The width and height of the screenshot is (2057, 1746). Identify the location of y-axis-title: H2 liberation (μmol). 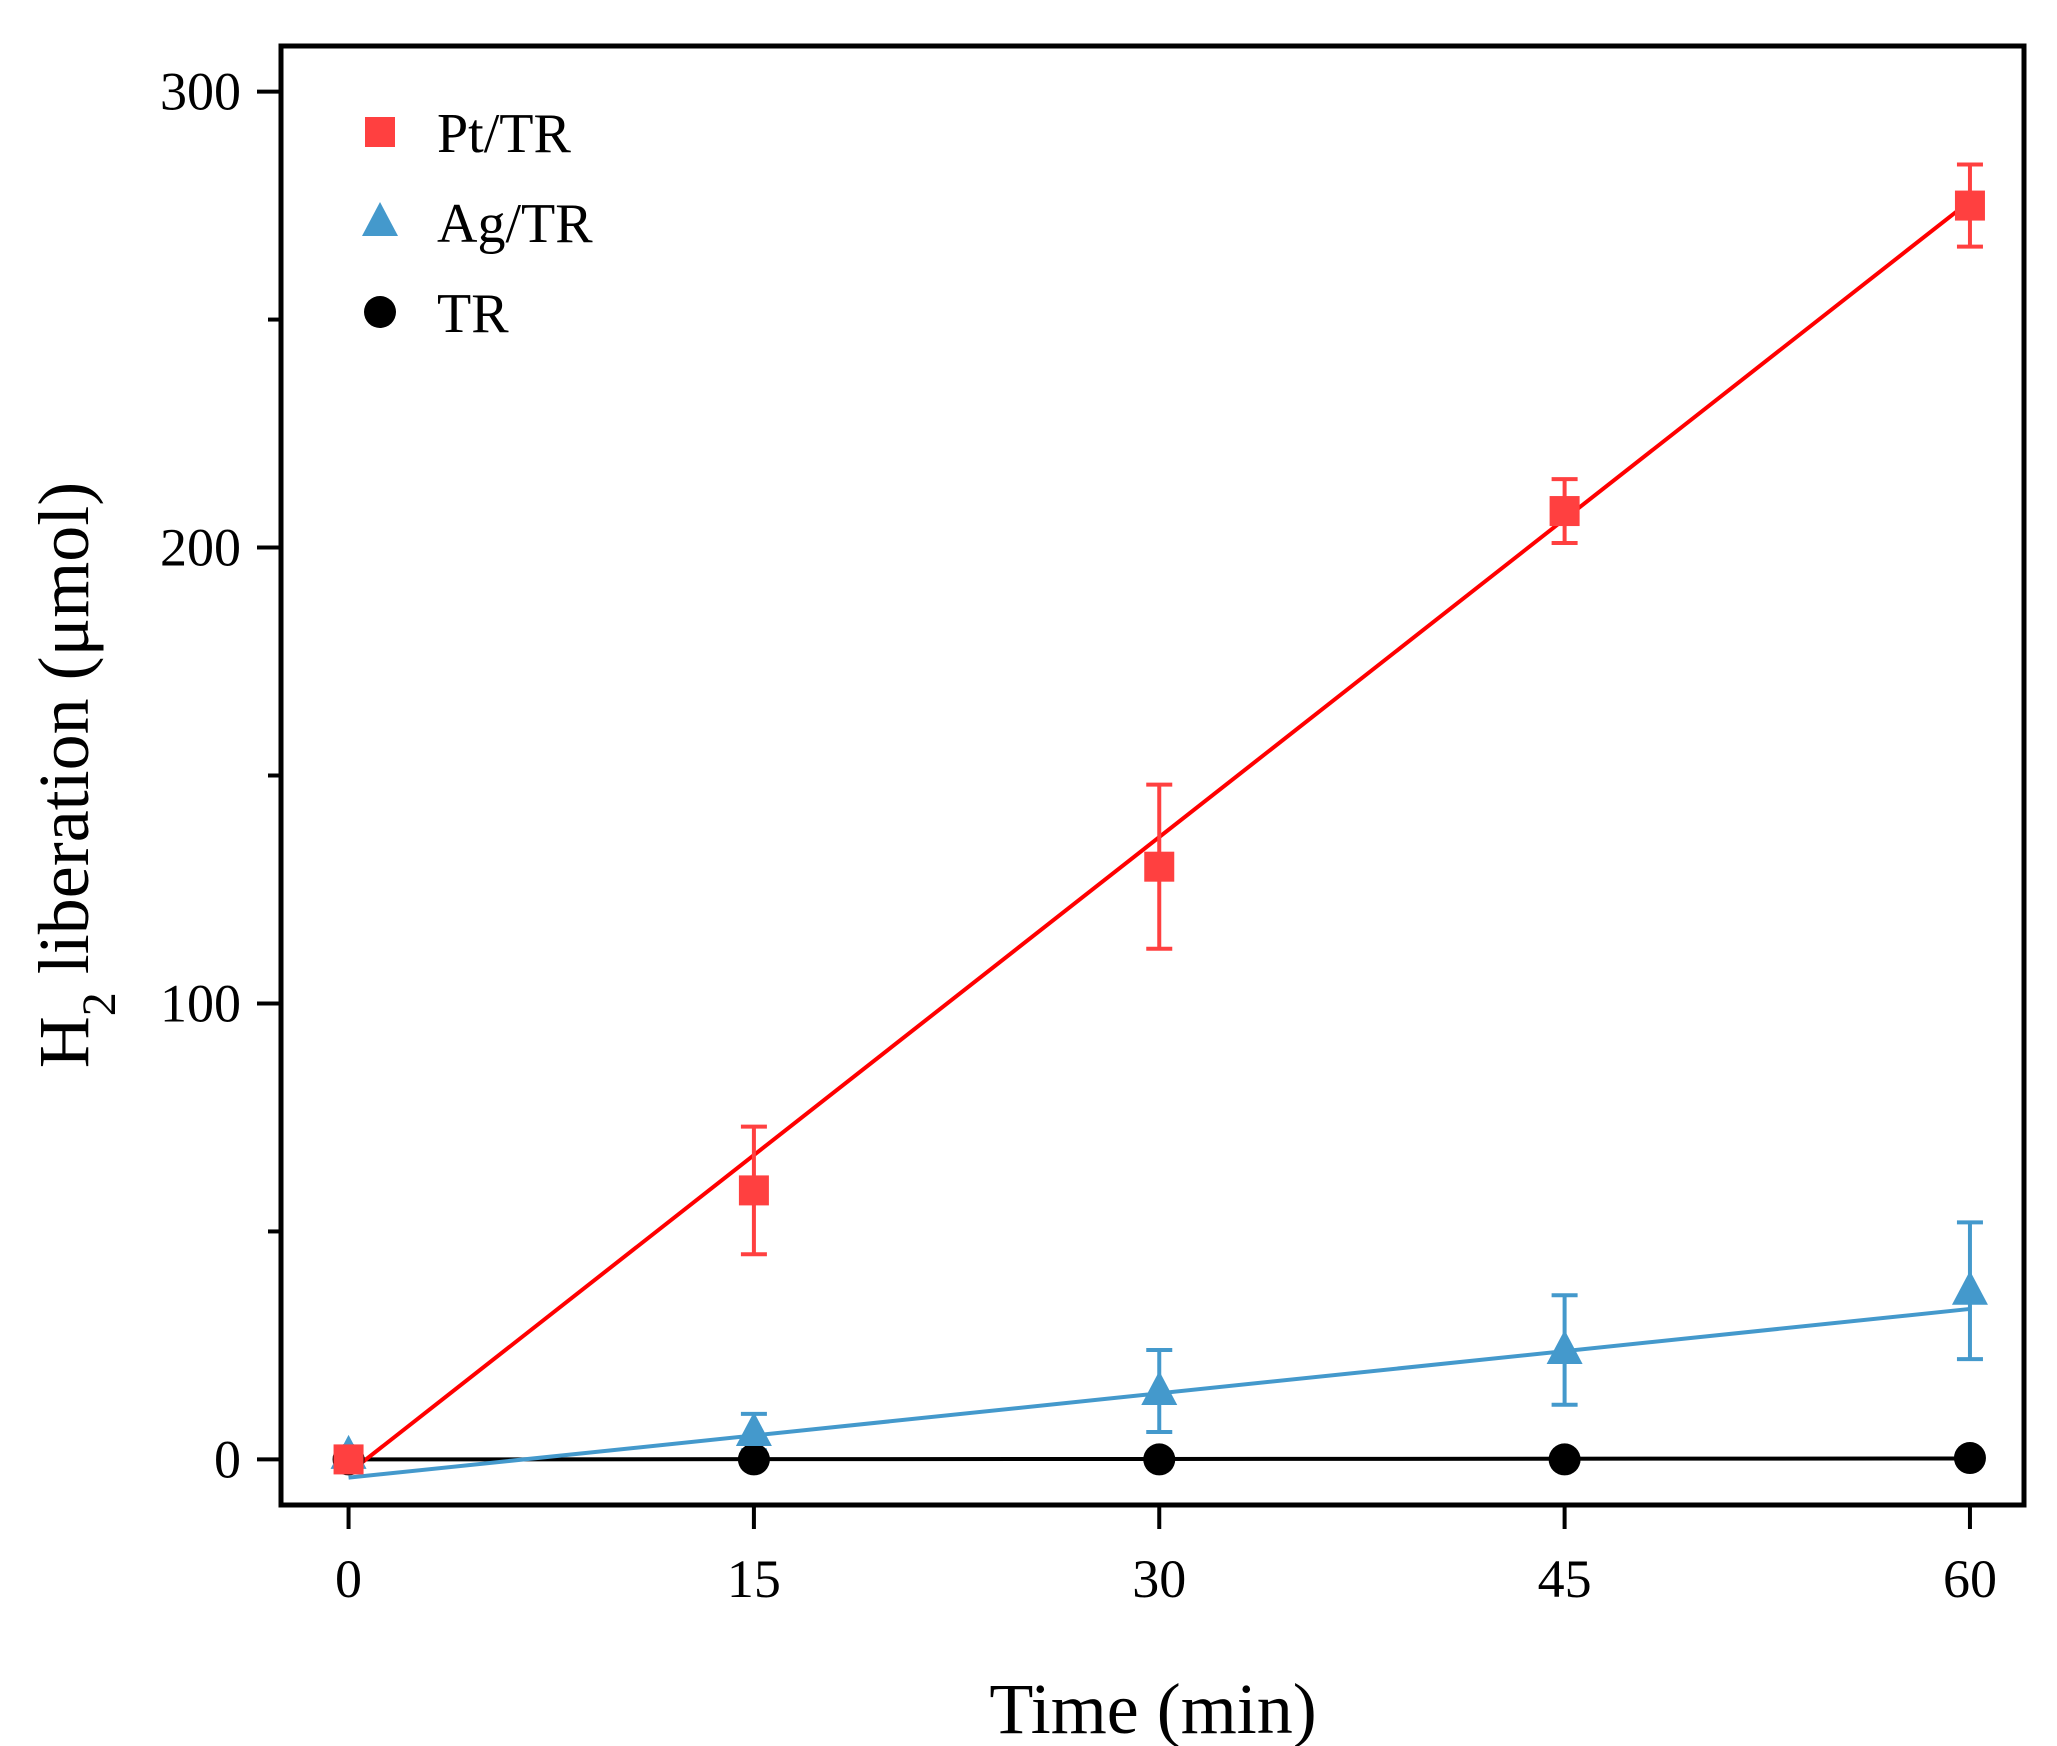
(75, 775).